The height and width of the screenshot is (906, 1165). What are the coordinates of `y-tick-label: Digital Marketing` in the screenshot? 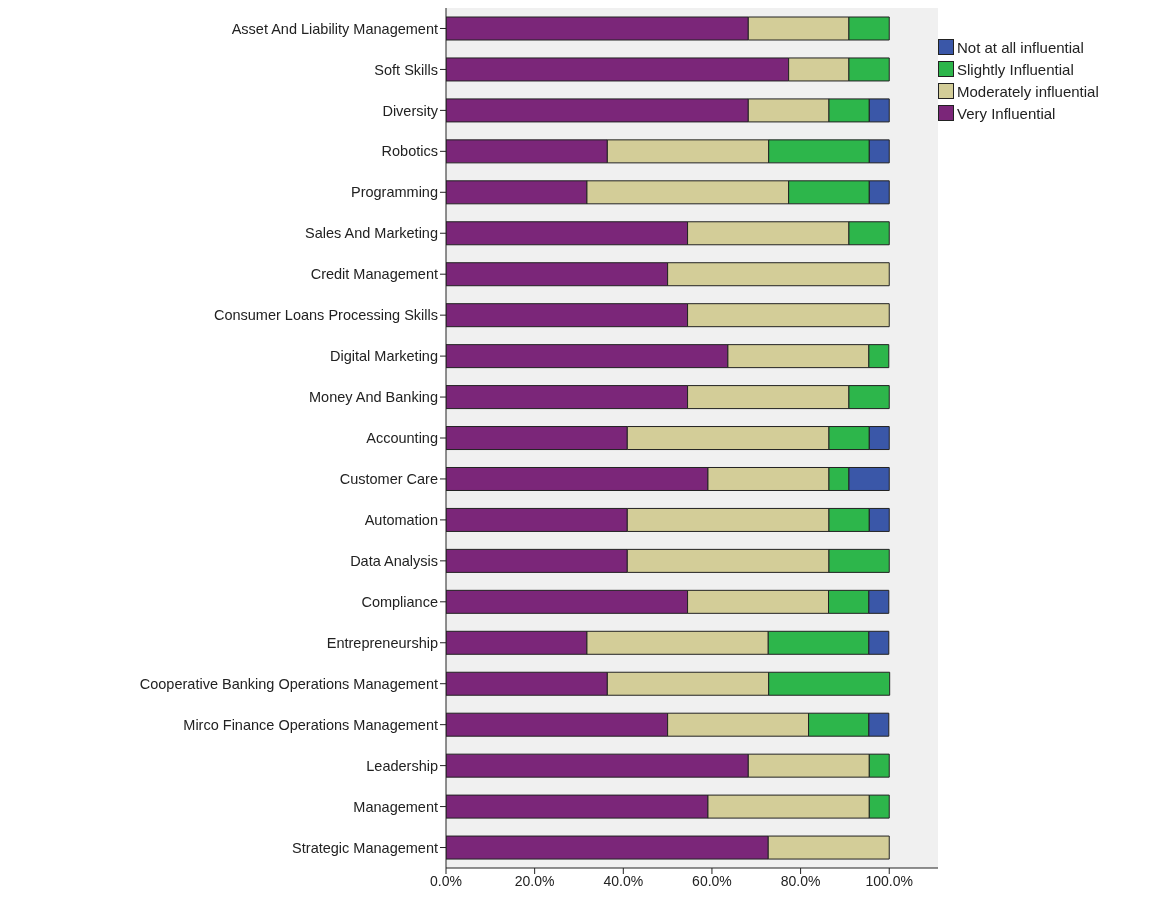 It's located at (384, 356).